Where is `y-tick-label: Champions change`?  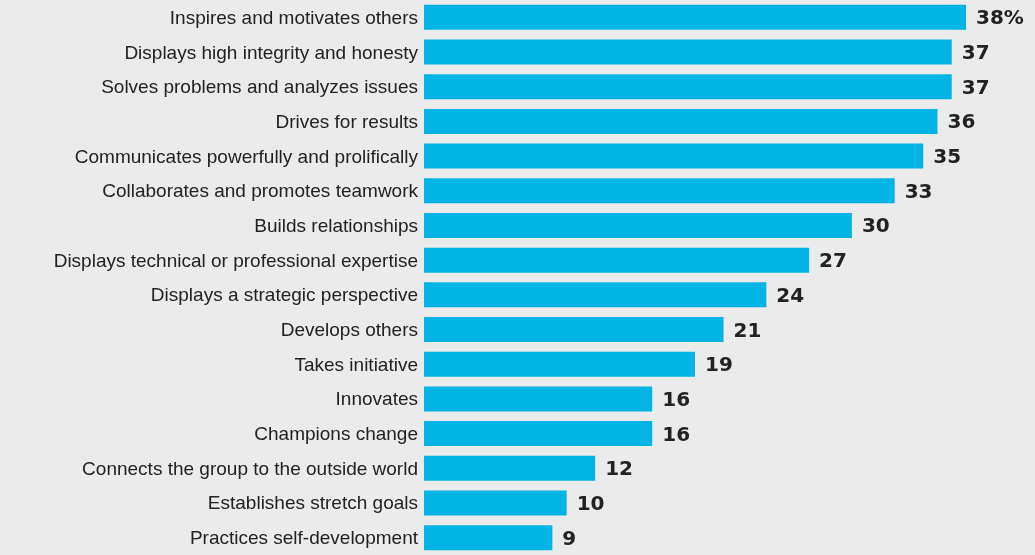 y-tick-label: Champions change is located at coordinates (336, 434).